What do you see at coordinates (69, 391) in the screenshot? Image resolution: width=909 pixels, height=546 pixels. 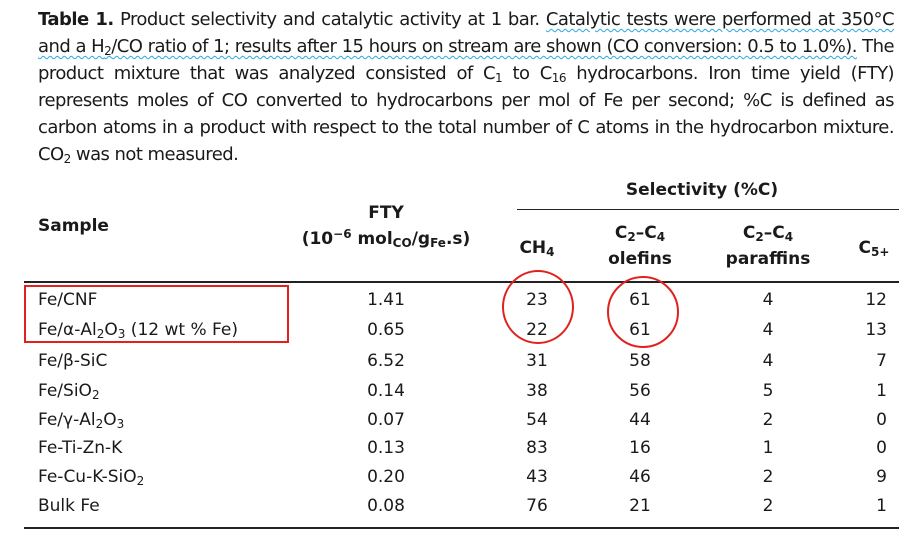 I see `row-sample: Fe/SiO2` at bounding box center [69, 391].